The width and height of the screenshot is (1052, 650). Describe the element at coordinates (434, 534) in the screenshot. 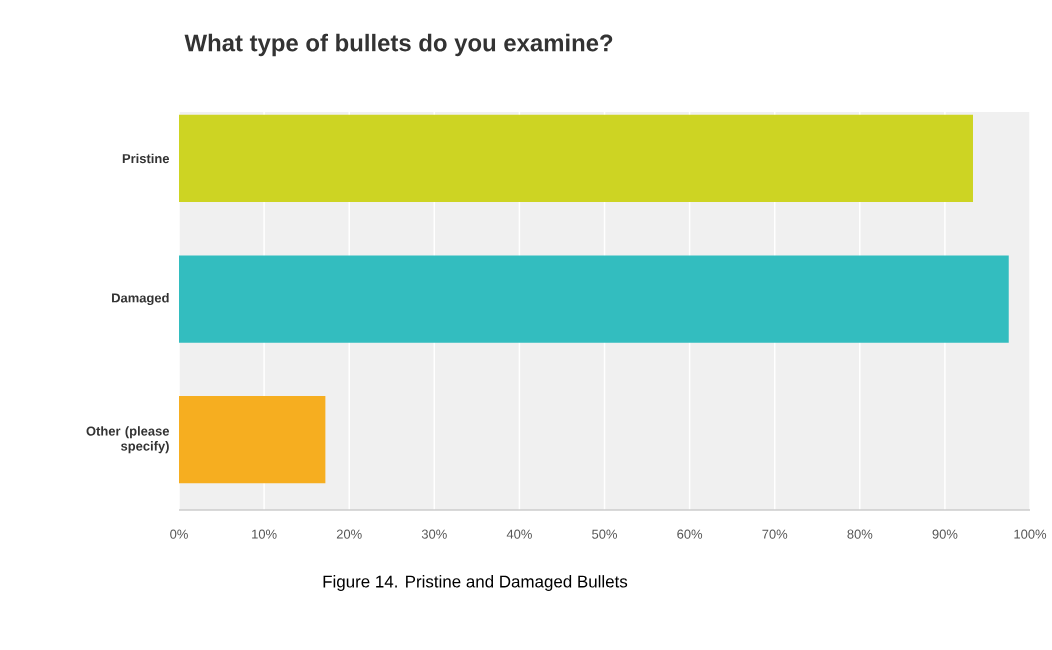

I see `x-tick-label: 30%` at that location.